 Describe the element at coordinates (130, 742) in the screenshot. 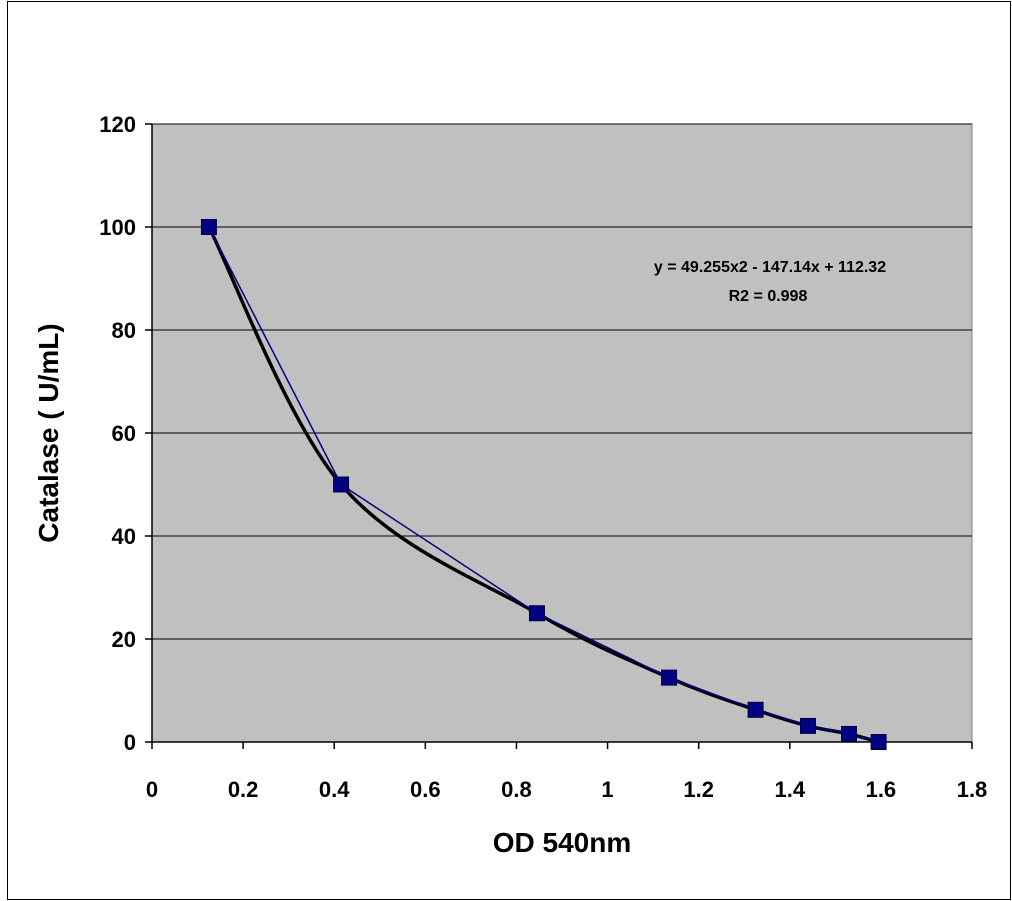

I see `y-tick-label: 0` at that location.